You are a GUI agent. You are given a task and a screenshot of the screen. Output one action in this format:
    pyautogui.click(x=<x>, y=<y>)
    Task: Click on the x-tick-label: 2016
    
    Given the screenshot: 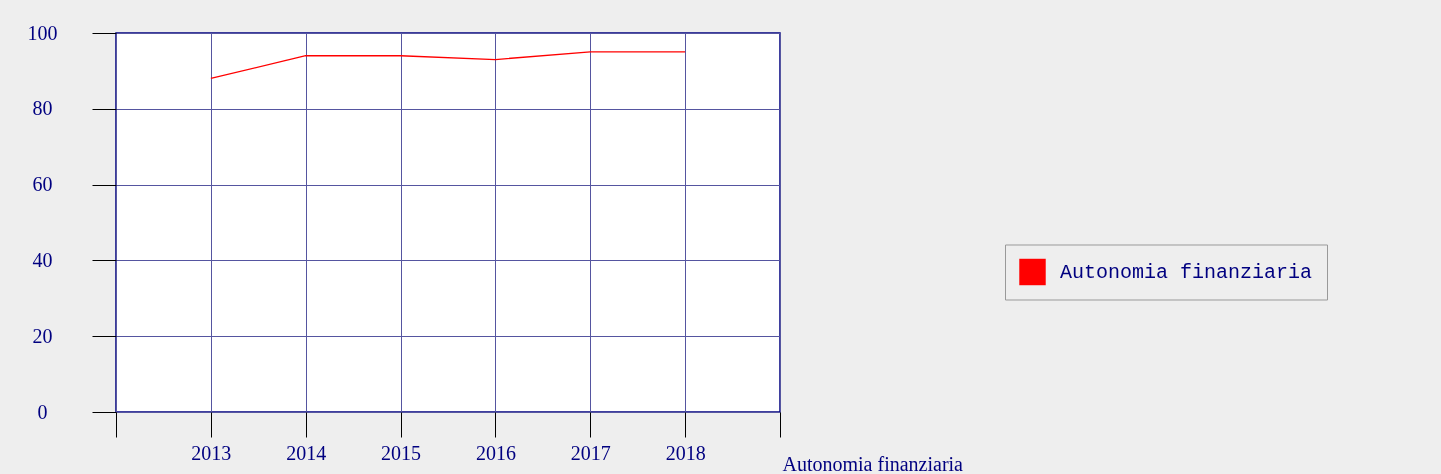 What is the action you would take?
    pyautogui.click(x=495, y=452)
    